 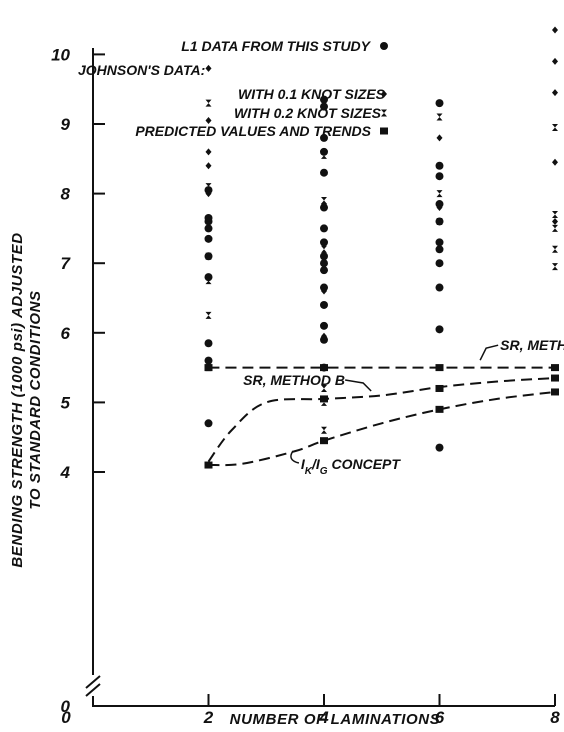 I want to click on y-tick-label: 8, so click(x=66, y=194).